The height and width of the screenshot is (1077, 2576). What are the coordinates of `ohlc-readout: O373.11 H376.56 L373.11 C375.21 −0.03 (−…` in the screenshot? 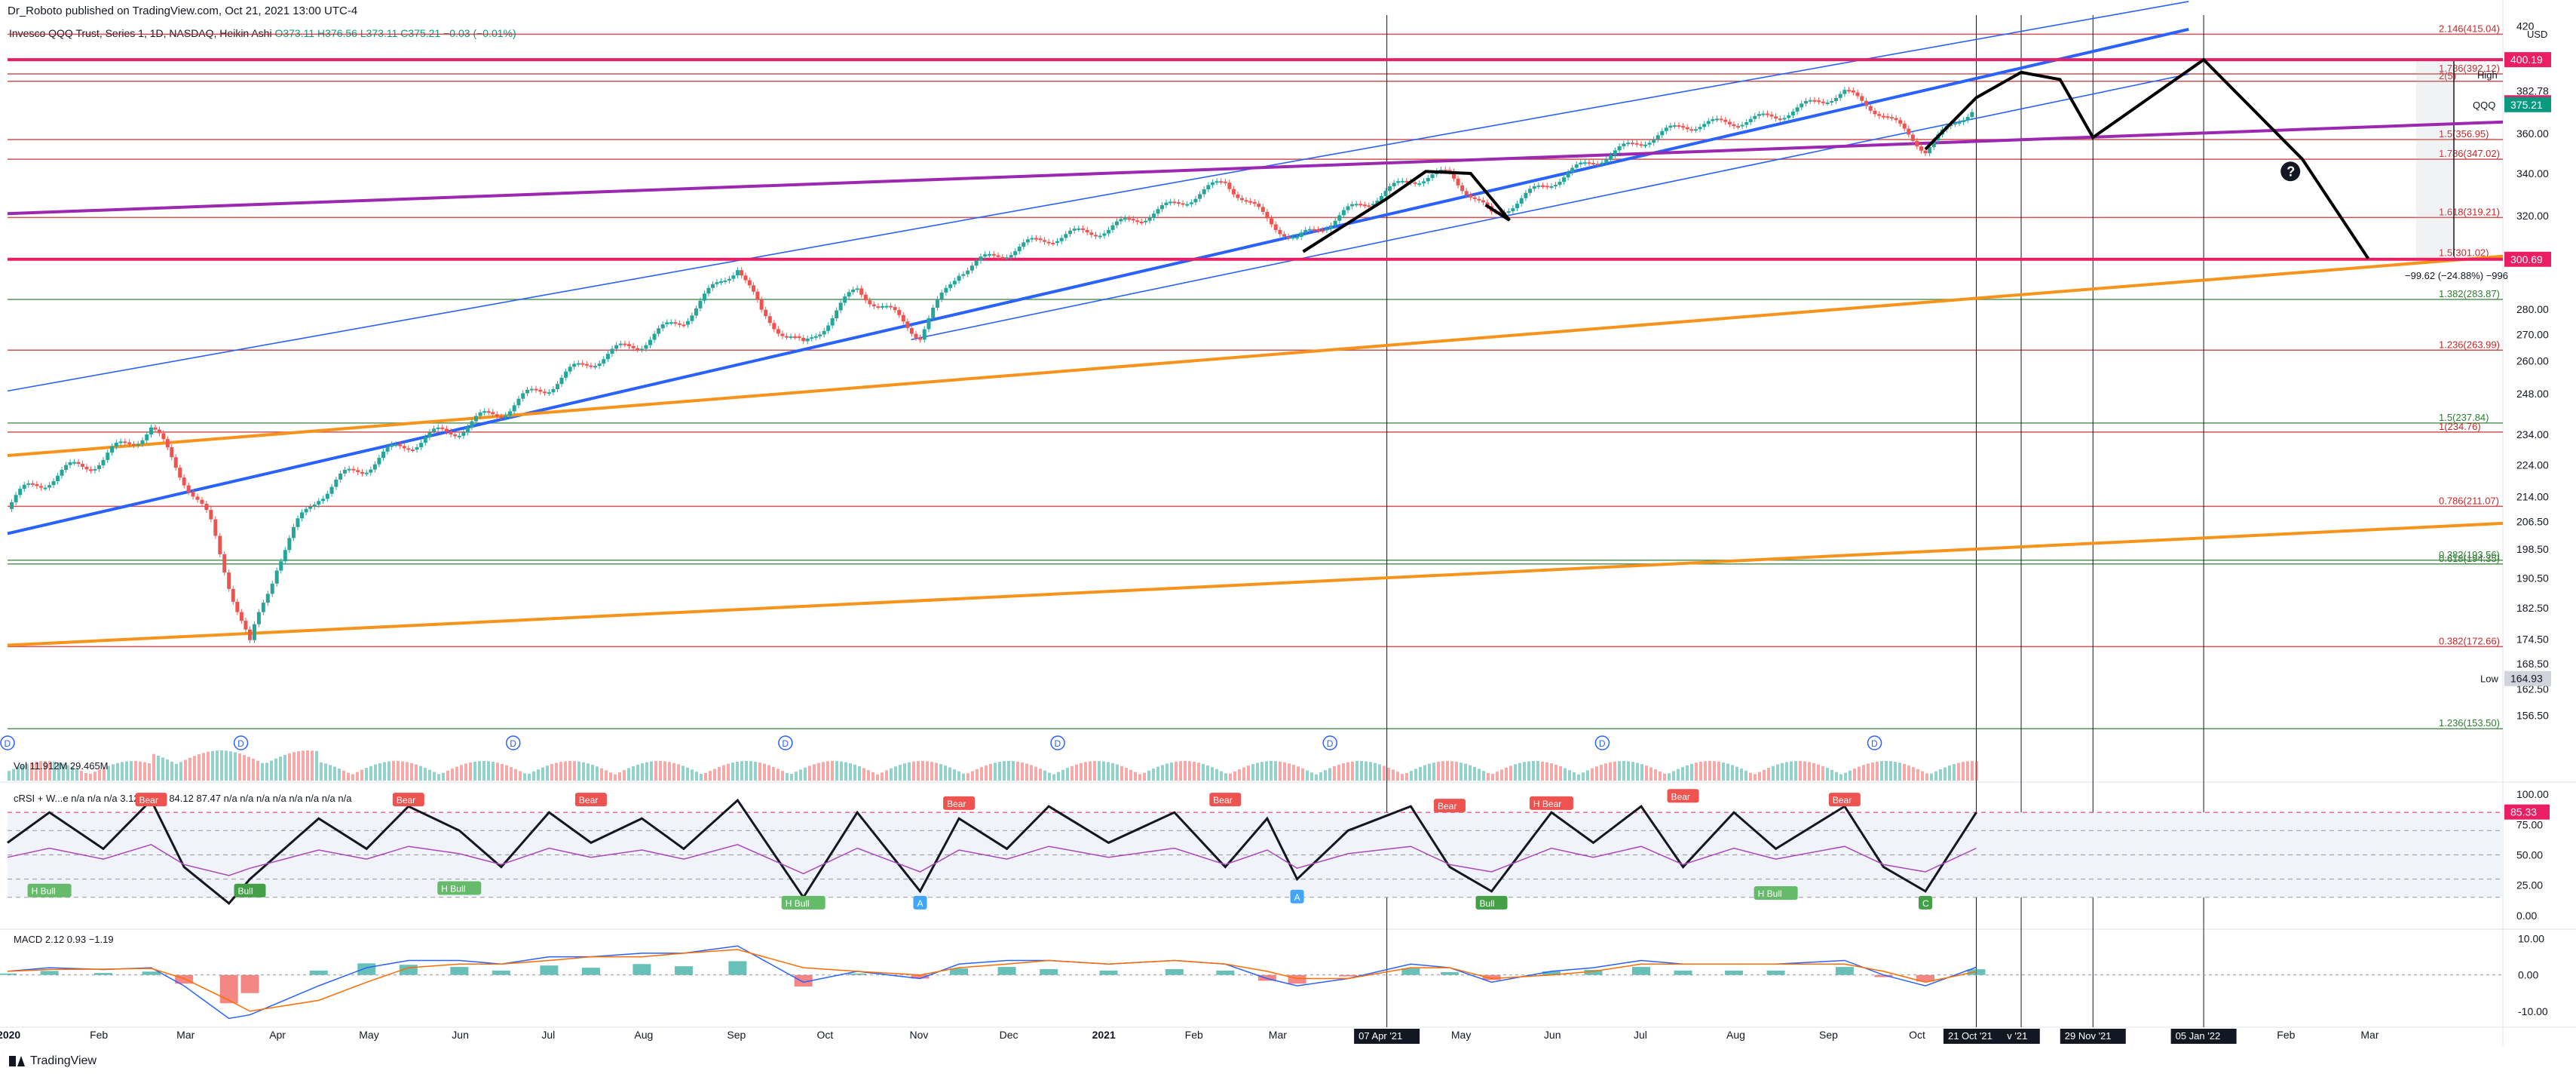 It's located at (395, 33).